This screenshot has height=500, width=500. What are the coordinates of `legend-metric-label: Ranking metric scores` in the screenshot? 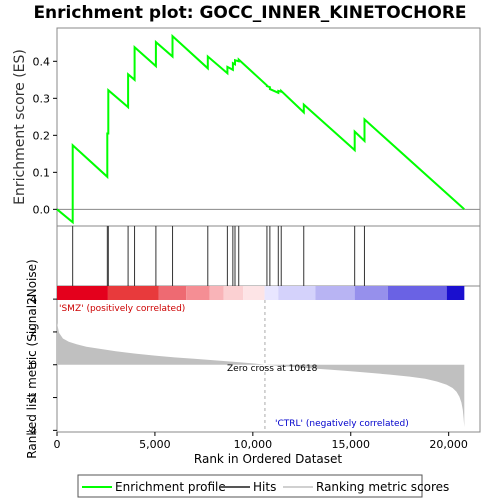 It's located at (382, 487).